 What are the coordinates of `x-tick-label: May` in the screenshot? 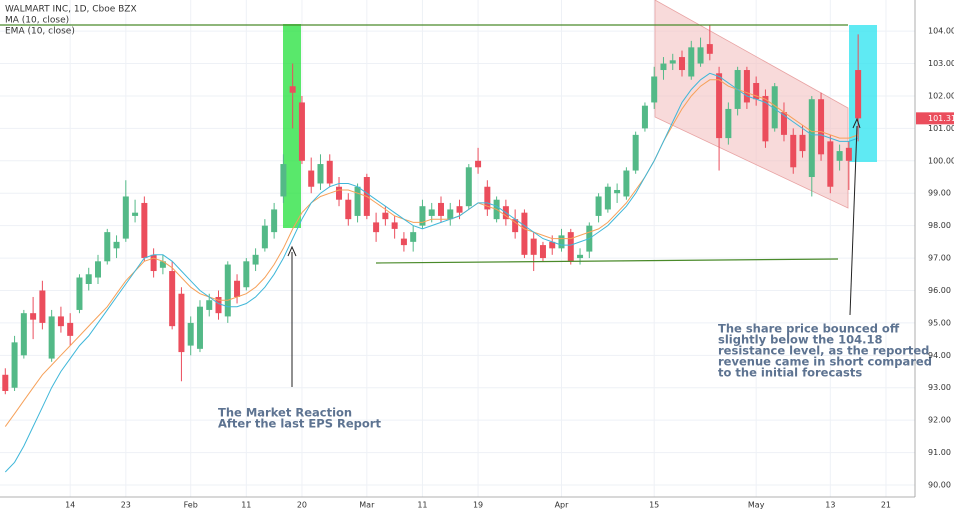 It's located at (756, 505).